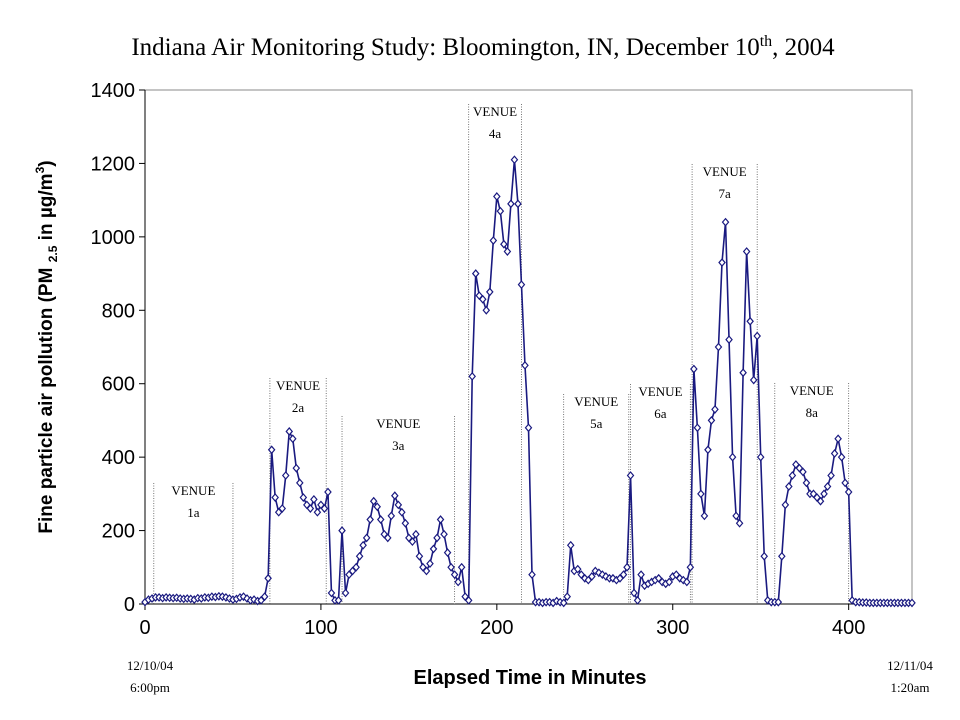 This screenshot has height=720, width=960. What do you see at coordinates (40, 169) in the screenshot?
I see `y-label-sup: 3` at bounding box center [40, 169].